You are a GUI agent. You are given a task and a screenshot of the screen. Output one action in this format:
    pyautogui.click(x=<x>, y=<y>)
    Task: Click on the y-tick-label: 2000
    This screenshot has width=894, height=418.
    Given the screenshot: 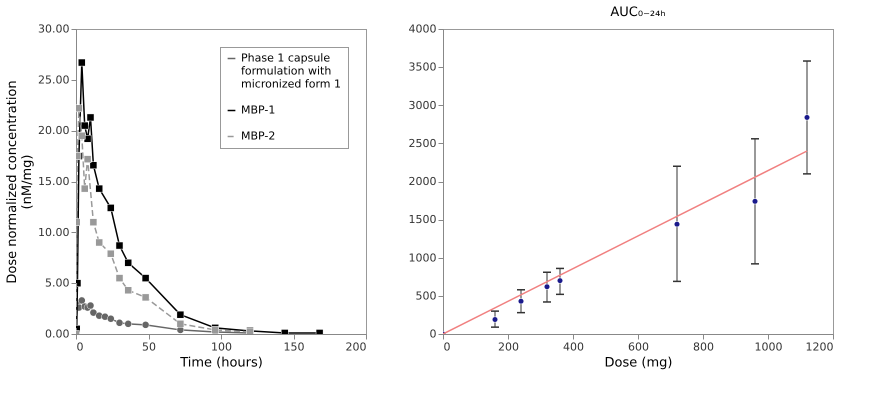 What is the action you would take?
    pyautogui.click(x=422, y=181)
    